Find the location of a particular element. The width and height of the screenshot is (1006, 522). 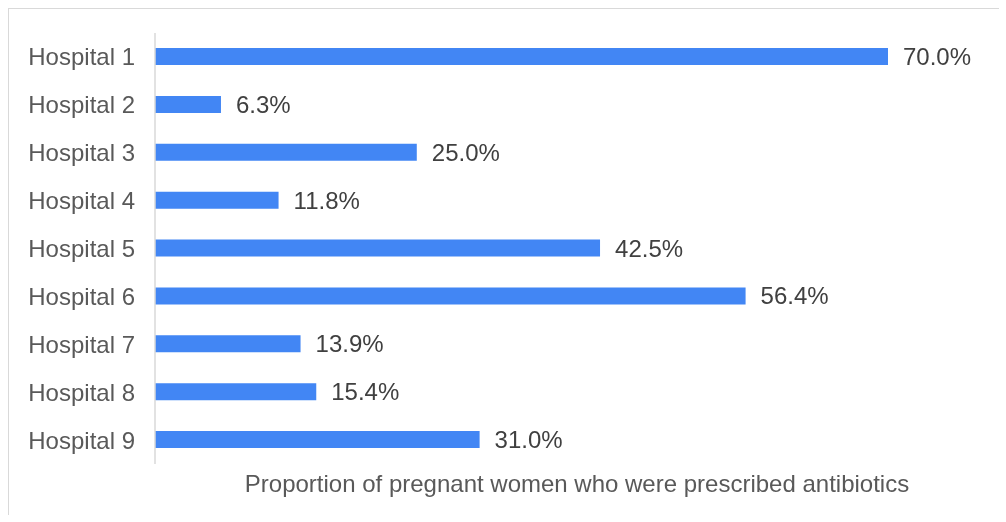

y-tick-label: Hospital 1 is located at coordinates (81, 57).